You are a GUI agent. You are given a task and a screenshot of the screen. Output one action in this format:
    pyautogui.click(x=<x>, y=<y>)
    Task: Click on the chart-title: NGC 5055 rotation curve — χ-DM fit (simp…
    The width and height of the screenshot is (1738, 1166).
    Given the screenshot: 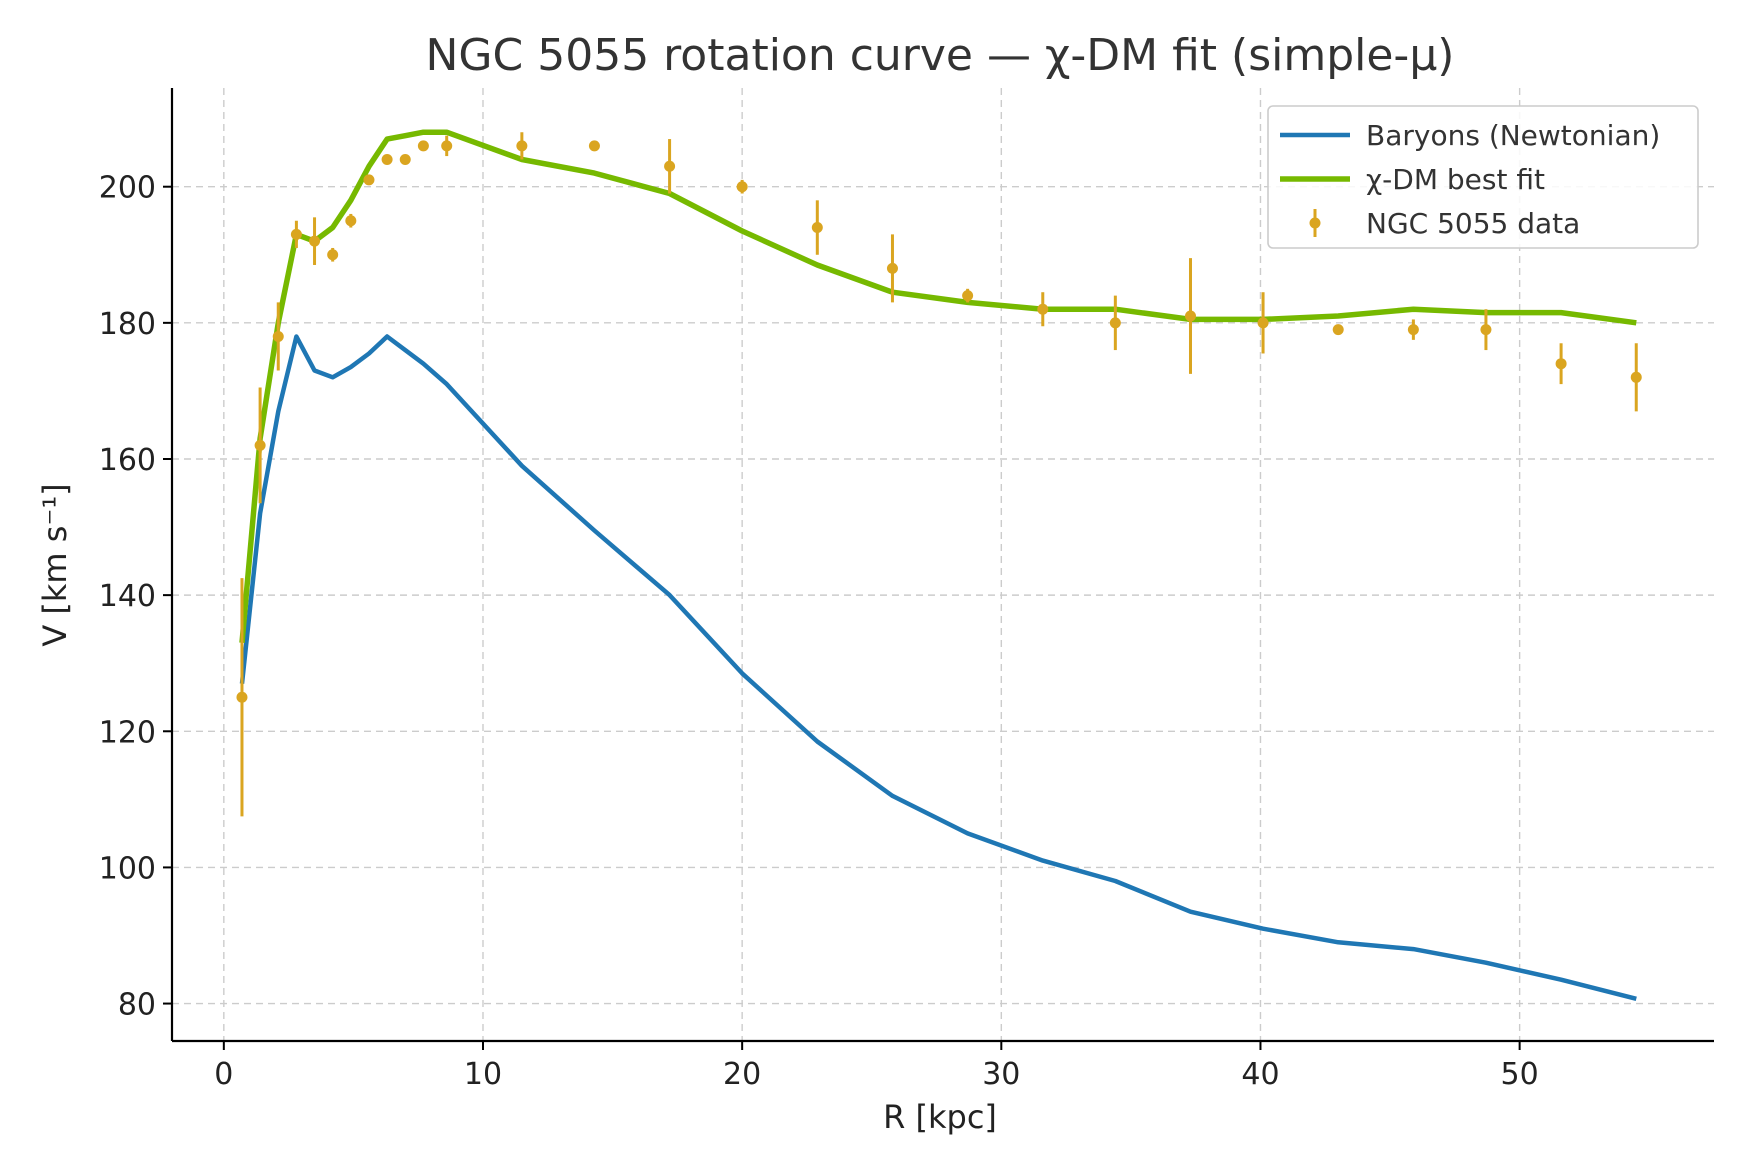 What is the action you would take?
    pyautogui.click(x=940, y=55)
    